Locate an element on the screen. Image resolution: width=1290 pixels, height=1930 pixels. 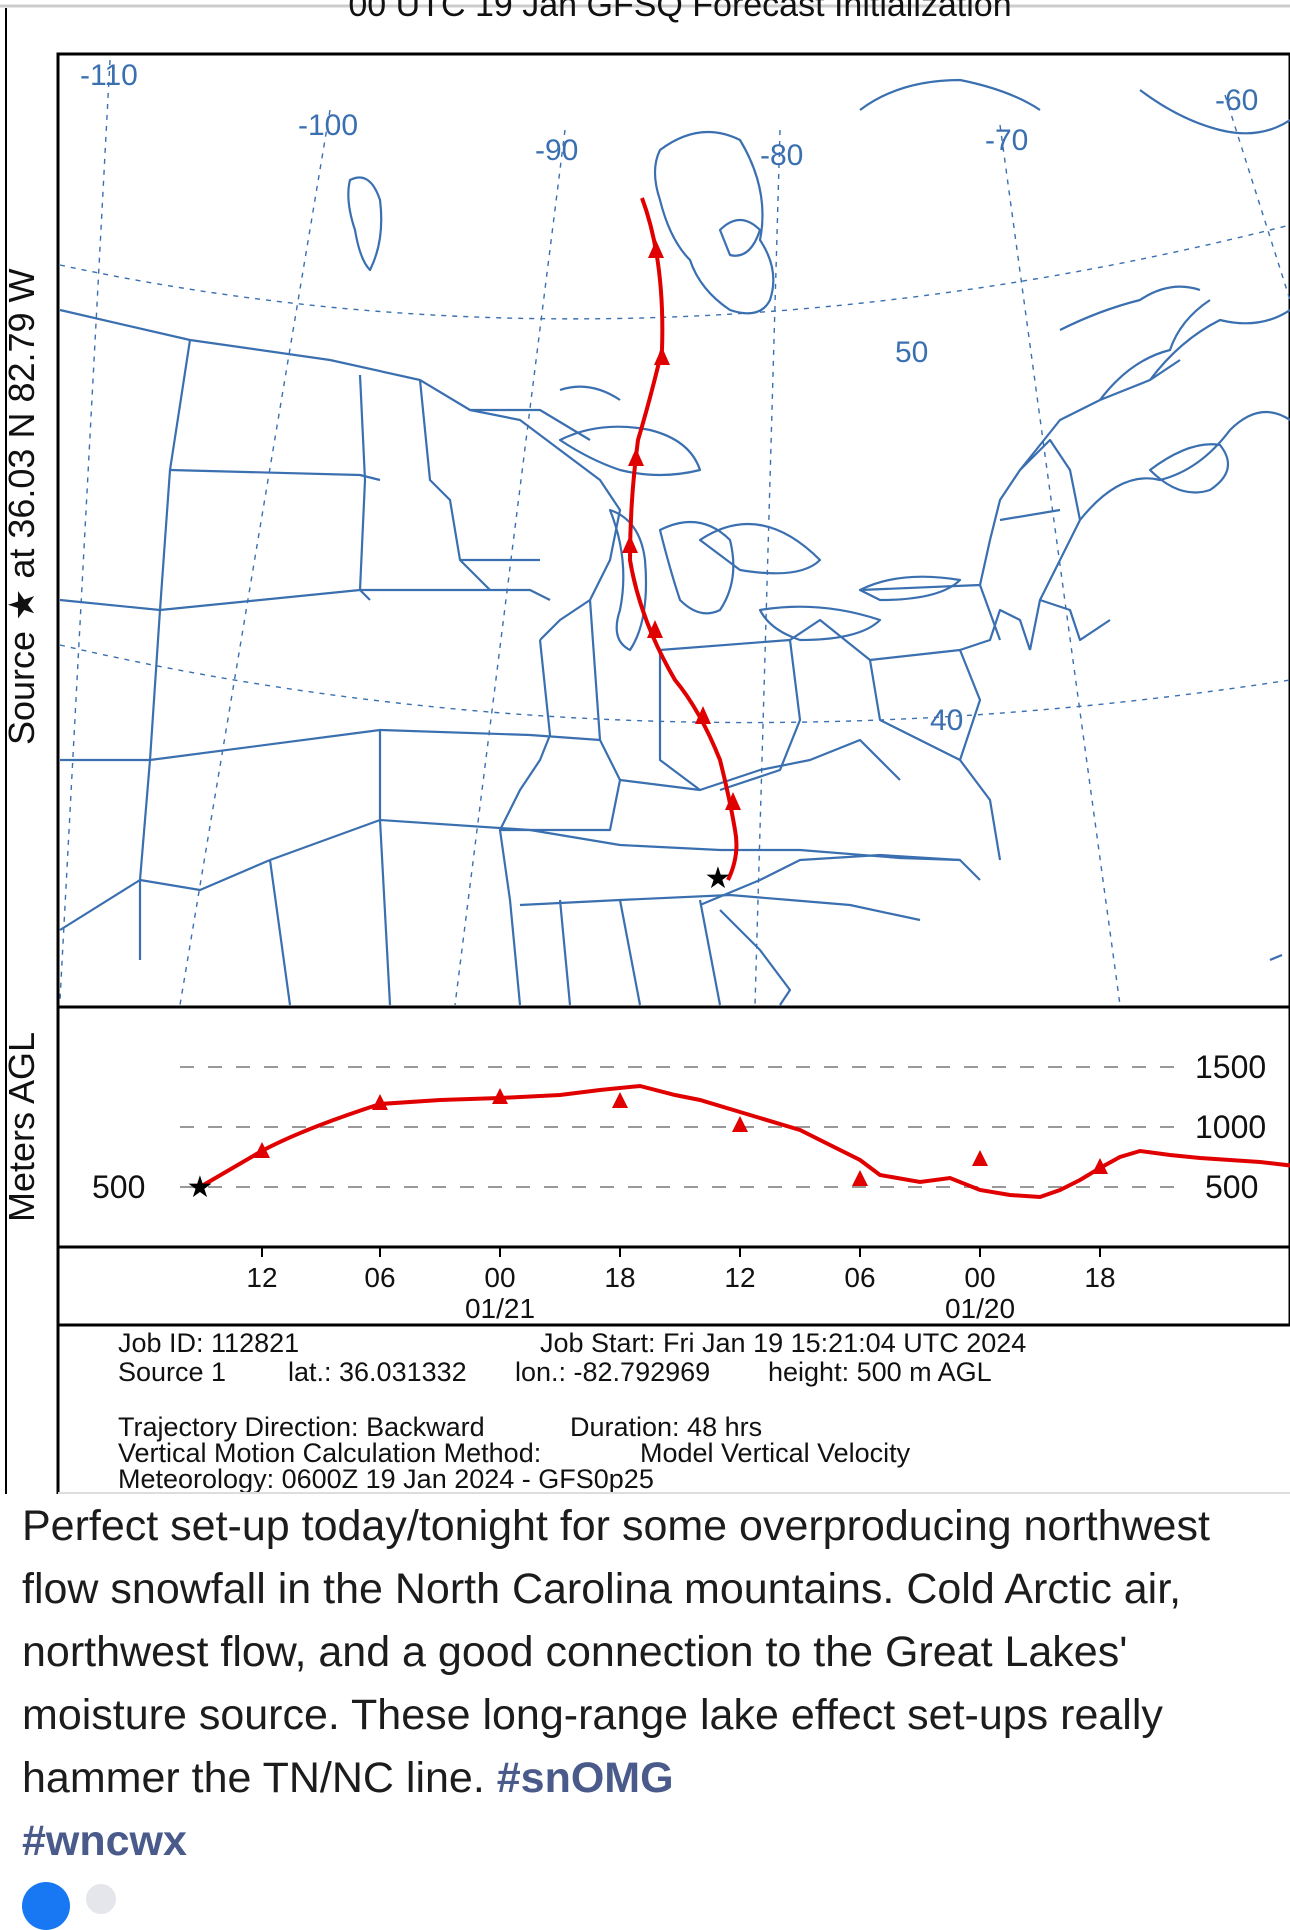
lon-label: -60 is located at coordinates (1236, 100).